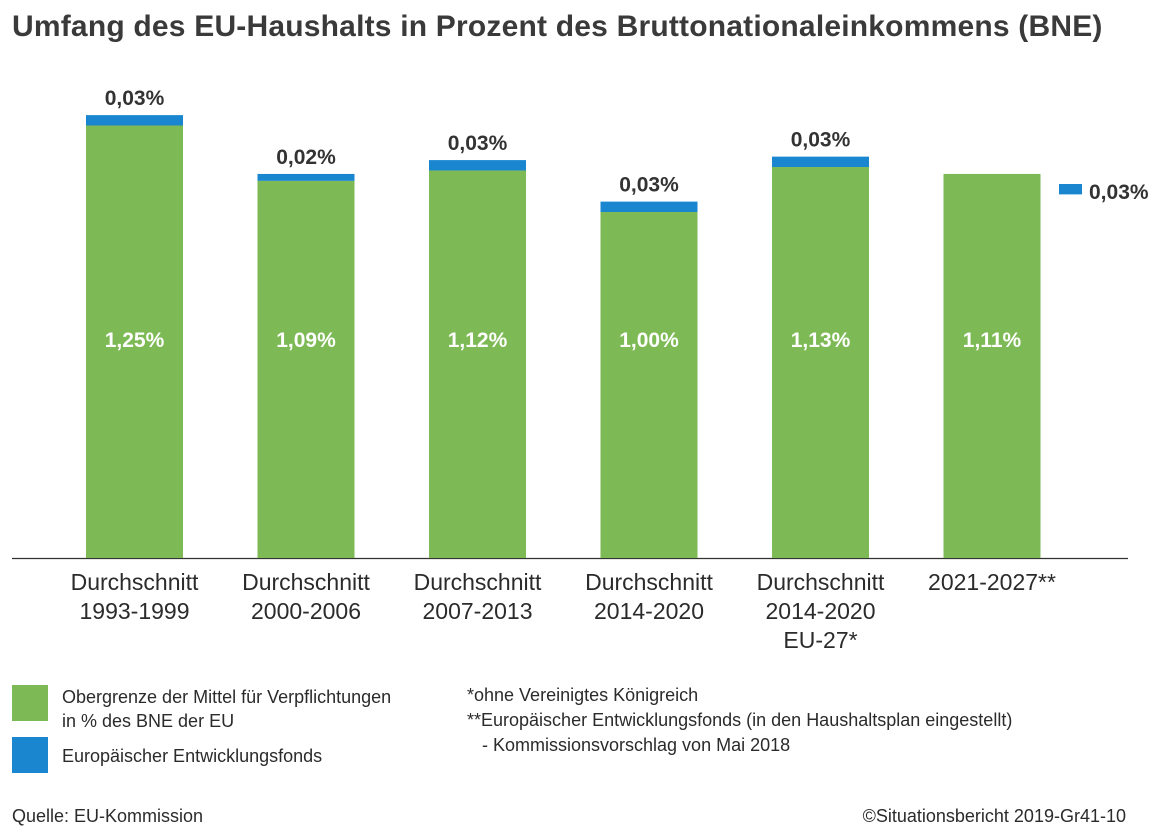 This screenshot has width=1170, height=832. What do you see at coordinates (306, 340) in the screenshot?
I see `bar-label-green: 1,09%` at bounding box center [306, 340].